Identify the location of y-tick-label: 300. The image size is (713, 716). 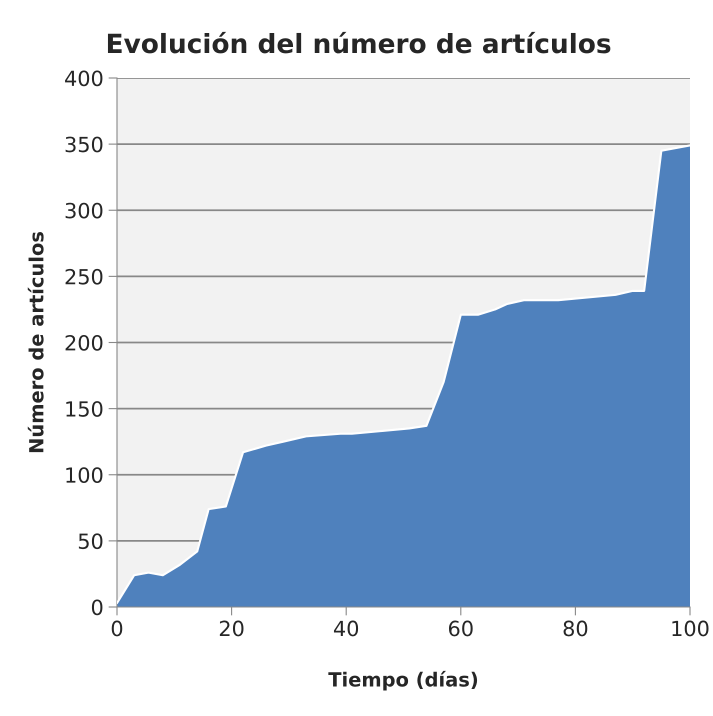
(84, 210).